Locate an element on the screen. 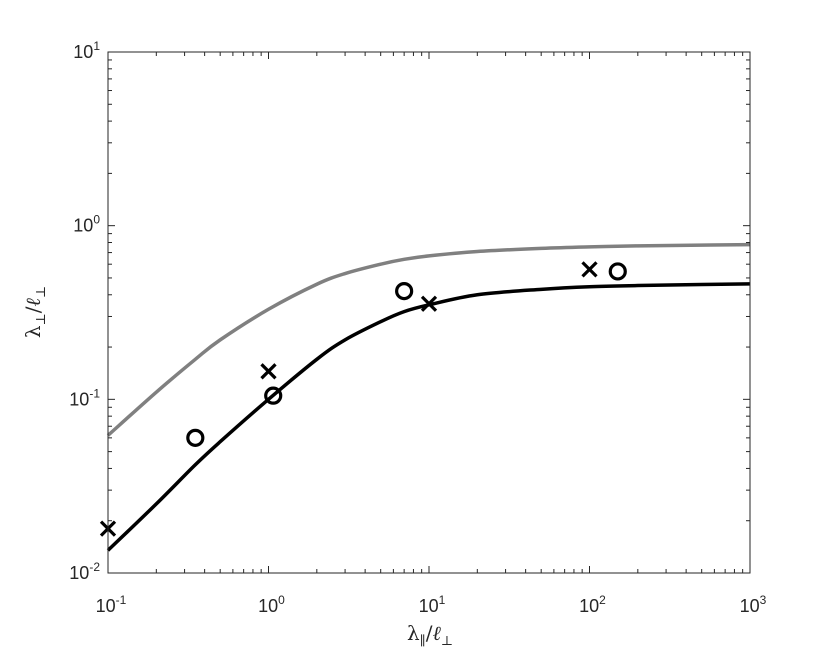  y-axis-label-main-sub: ⊥ is located at coordinates (41, 319).